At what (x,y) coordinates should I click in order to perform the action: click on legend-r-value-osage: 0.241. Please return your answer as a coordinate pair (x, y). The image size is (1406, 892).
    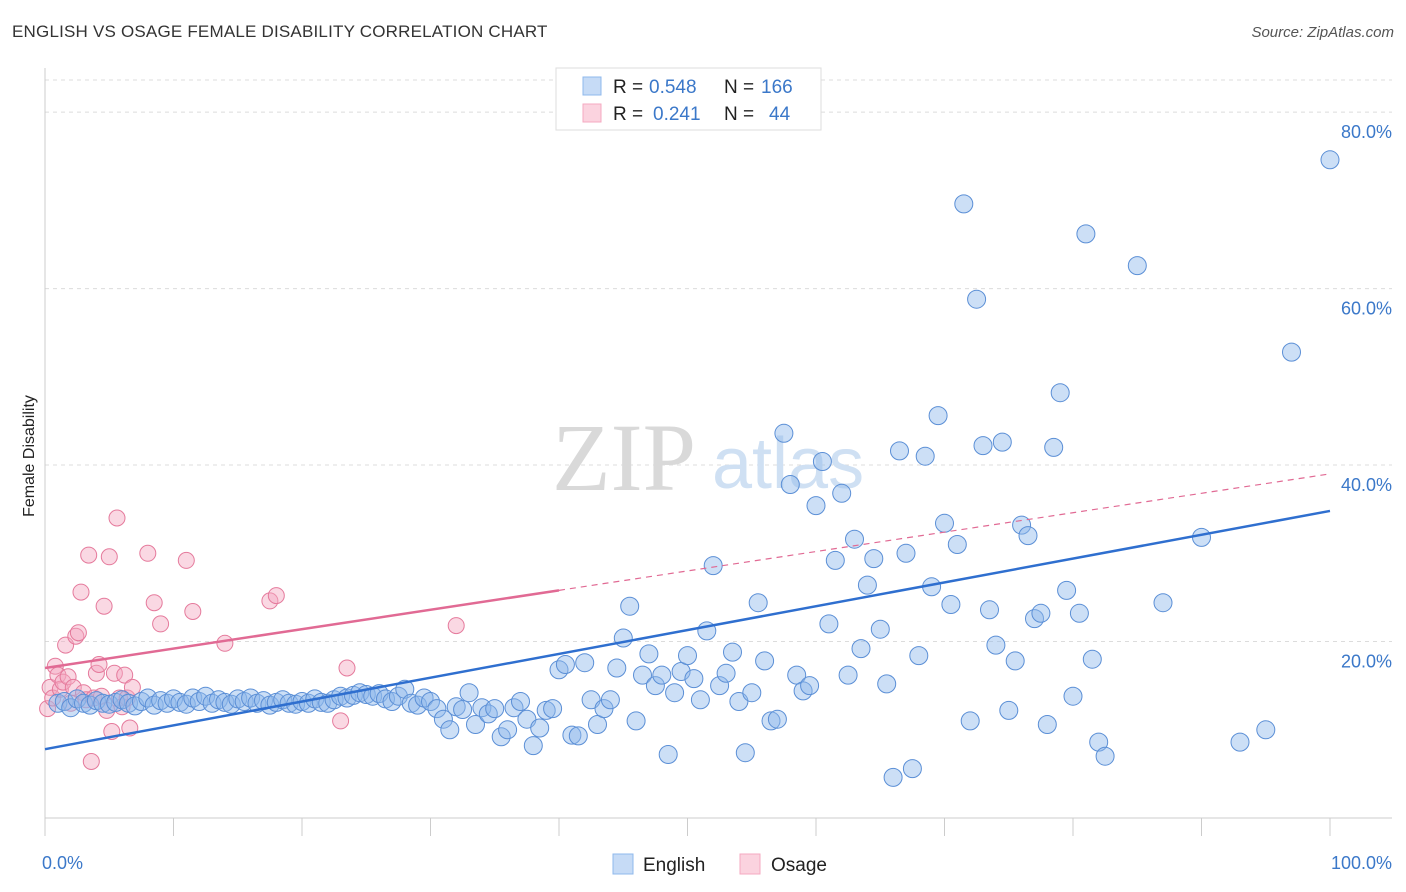
    Looking at the image, I should click on (677, 114).